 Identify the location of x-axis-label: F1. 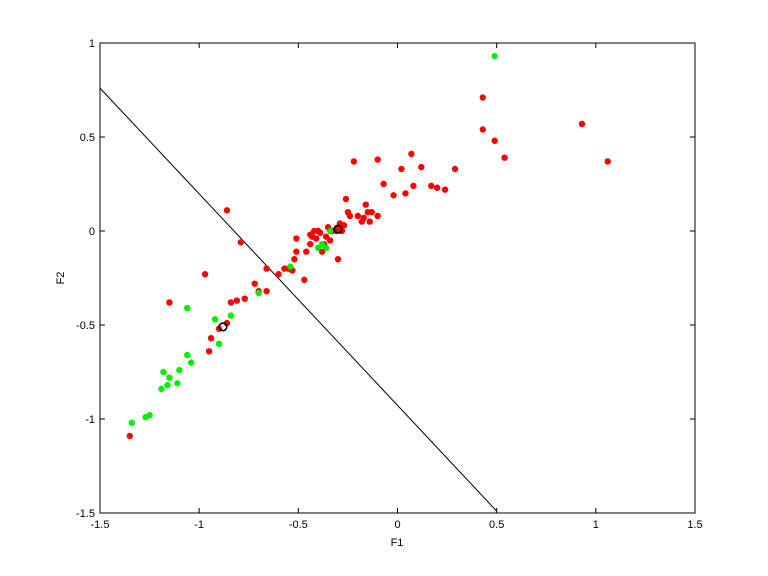
(397, 543).